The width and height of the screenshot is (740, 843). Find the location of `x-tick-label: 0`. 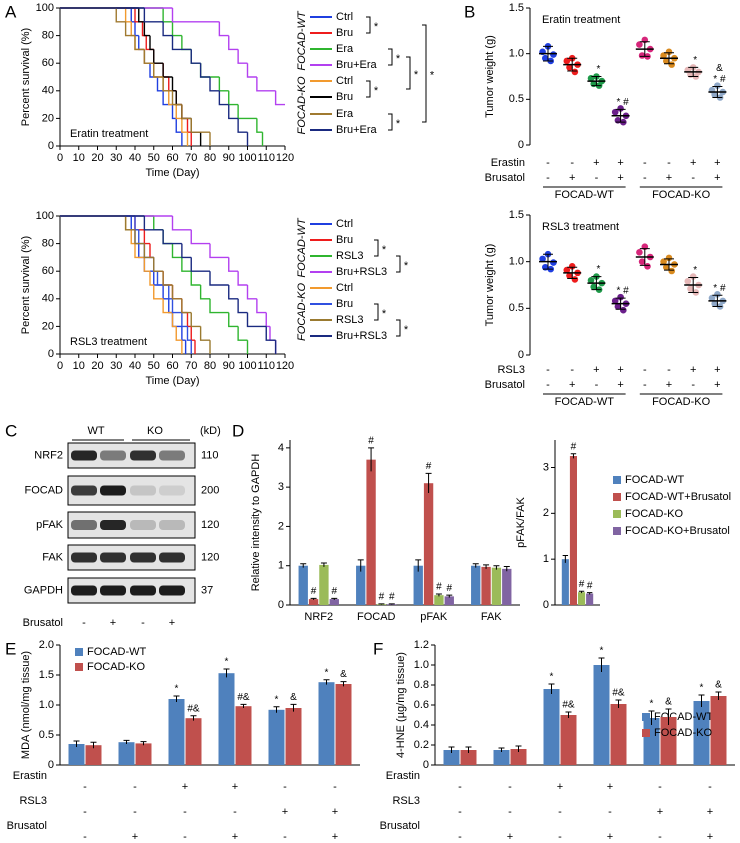

x-tick-label: 0 is located at coordinates (60, 158).